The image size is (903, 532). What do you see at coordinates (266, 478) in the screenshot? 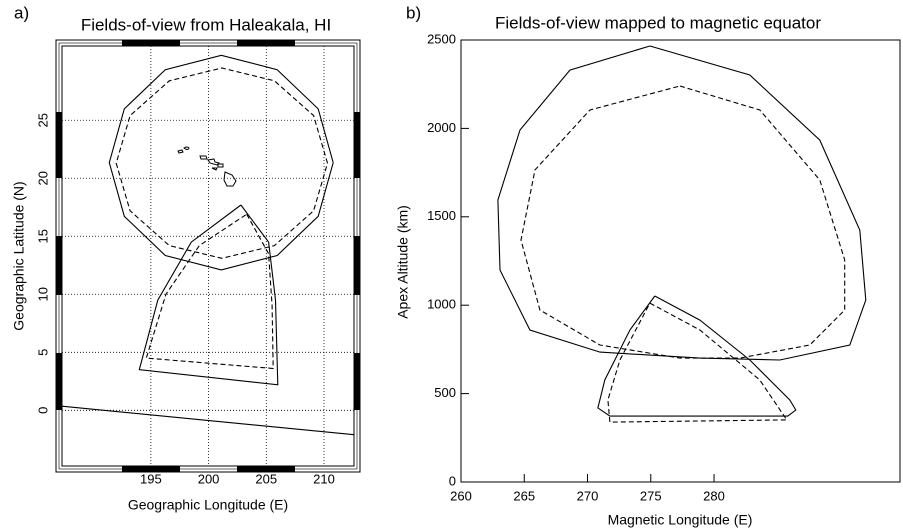
I see `x-tick-label: 205` at bounding box center [266, 478].